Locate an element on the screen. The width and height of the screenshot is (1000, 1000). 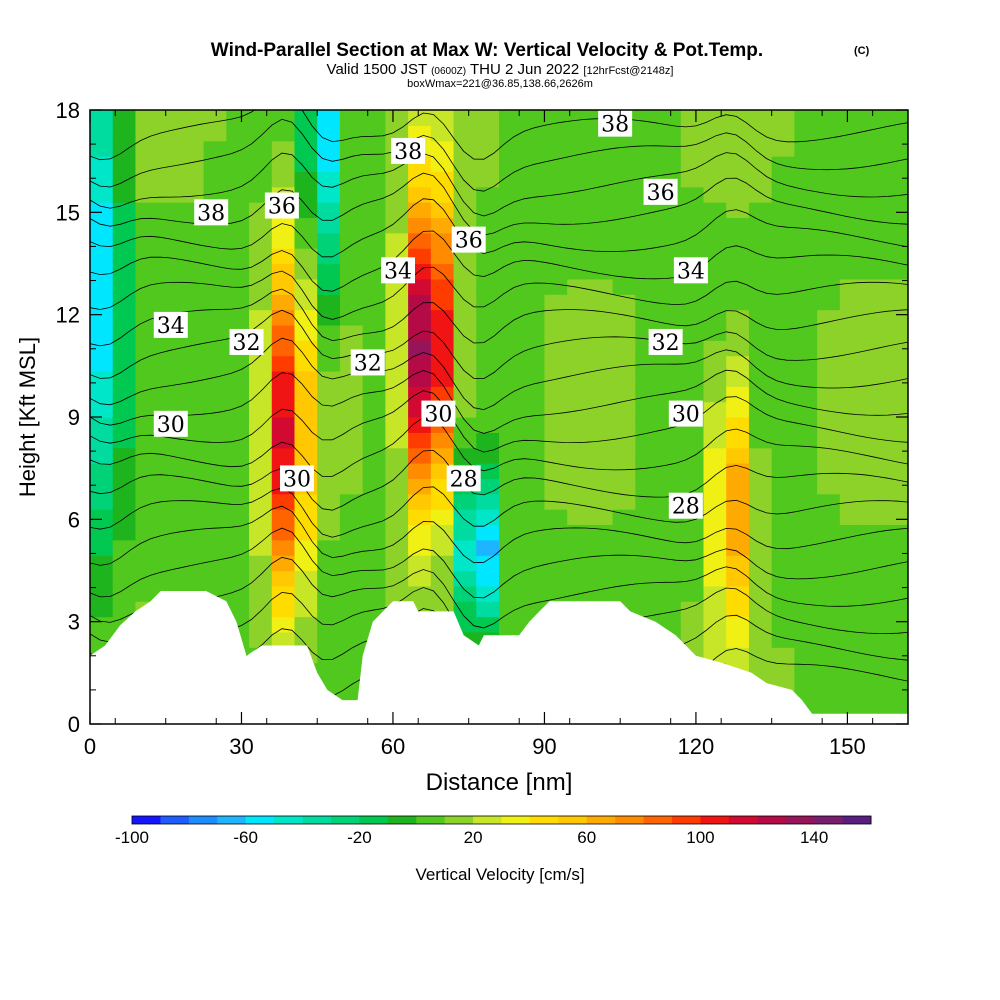
theta-label: 36 is located at coordinates (281, 206).